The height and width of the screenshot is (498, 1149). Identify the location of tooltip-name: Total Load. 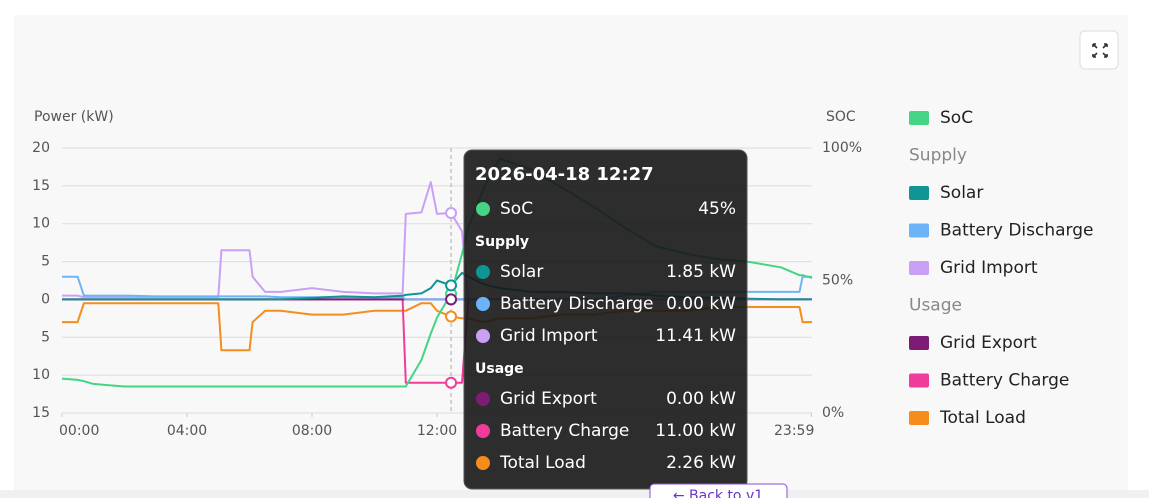
(542, 463).